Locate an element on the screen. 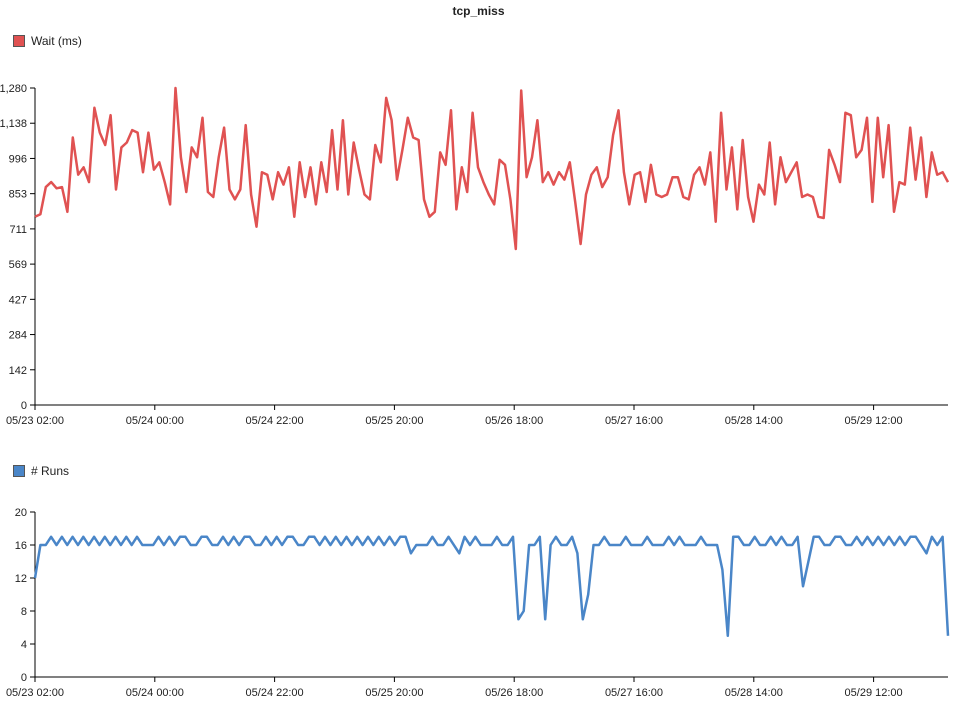 This screenshot has width=957, height=714. wait-y-tick-label: 142 is located at coordinates (18, 371).